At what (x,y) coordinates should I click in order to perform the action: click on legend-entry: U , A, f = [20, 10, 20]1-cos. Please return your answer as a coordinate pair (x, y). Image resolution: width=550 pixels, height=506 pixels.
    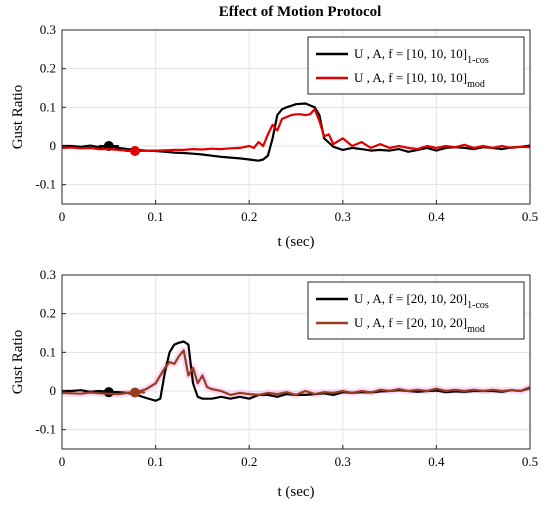
    Looking at the image, I should click on (421, 301).